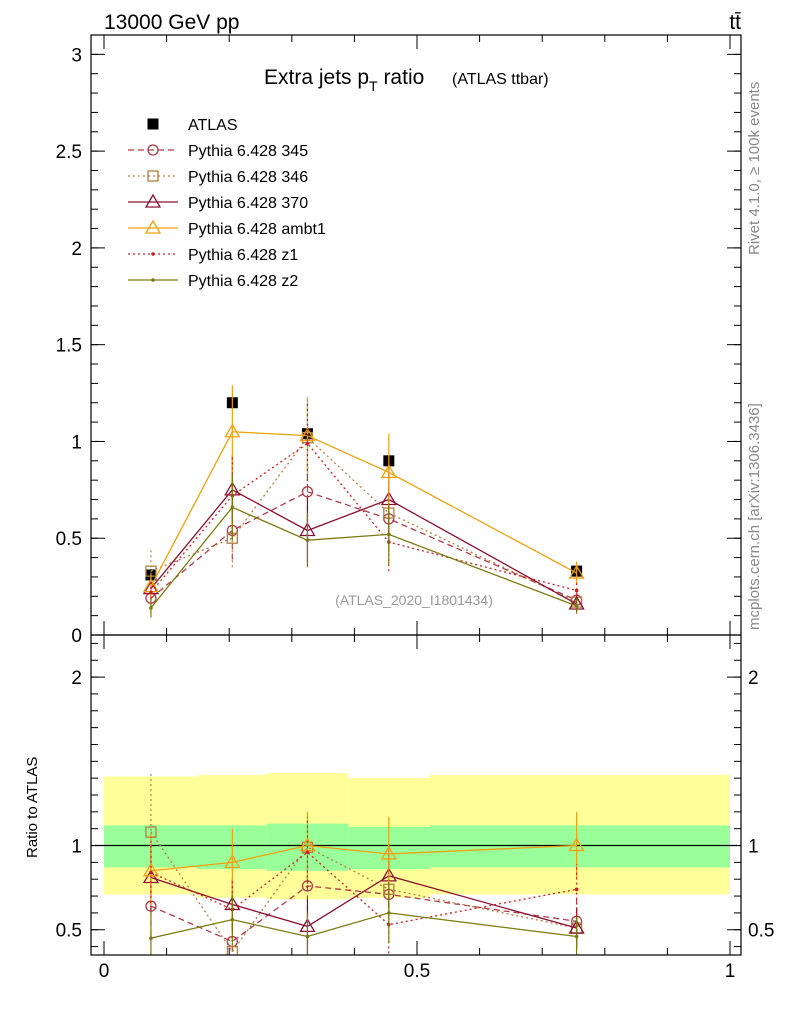 This screenshot has width=786, height=1024. Describe the element at coordinates (761, 931) in the screenshot. I see `ratio-ytick-label-right: 0.5` at that location.